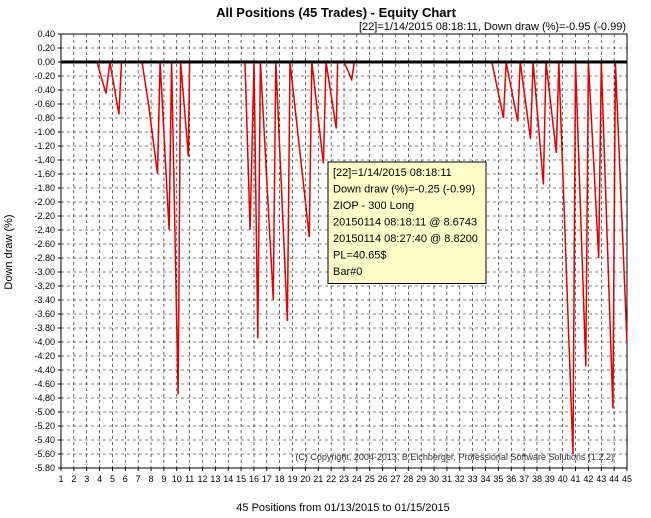 The image size is (651, 518). Describe the element at coordinates (576, 479) in the screenshot. I see `x-tick-label: 41` at that location.